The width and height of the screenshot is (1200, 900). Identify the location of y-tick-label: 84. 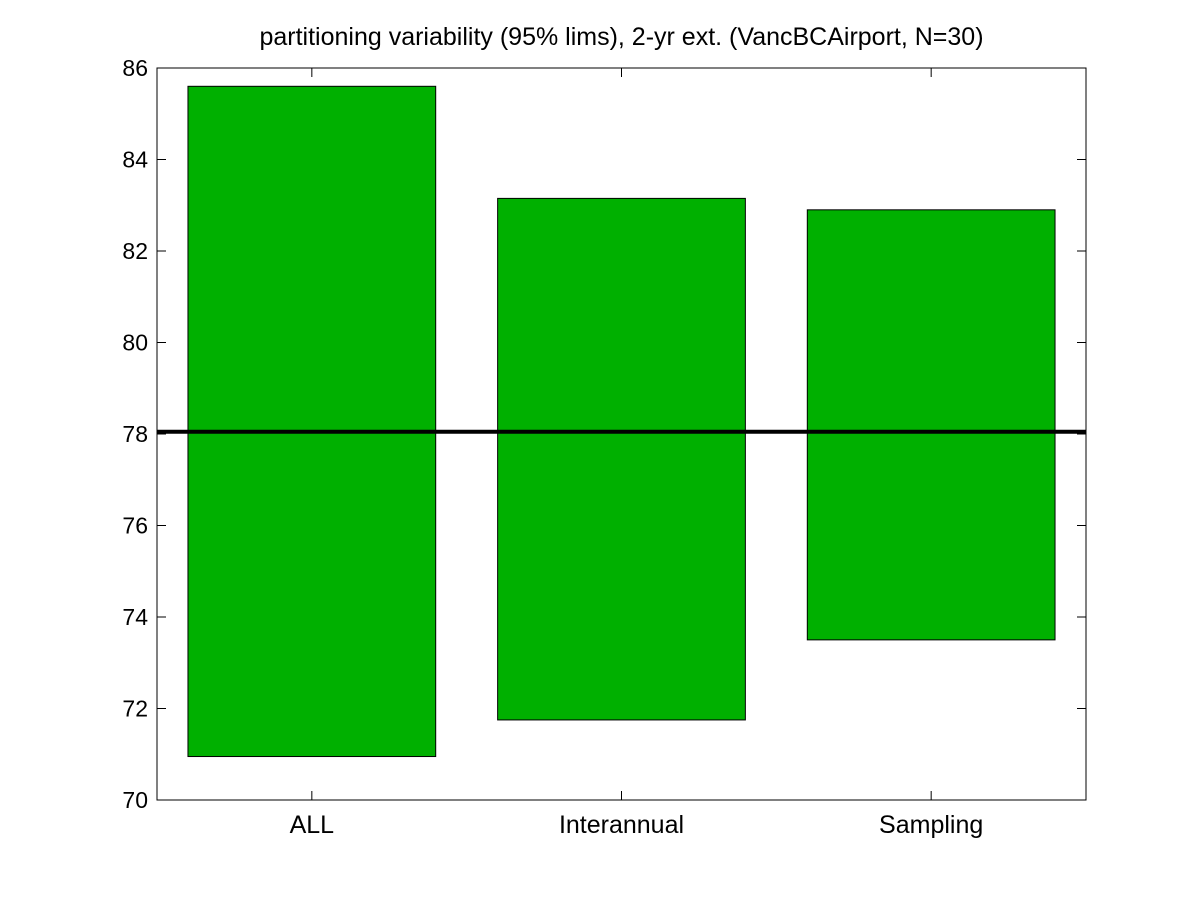
(135, 160).